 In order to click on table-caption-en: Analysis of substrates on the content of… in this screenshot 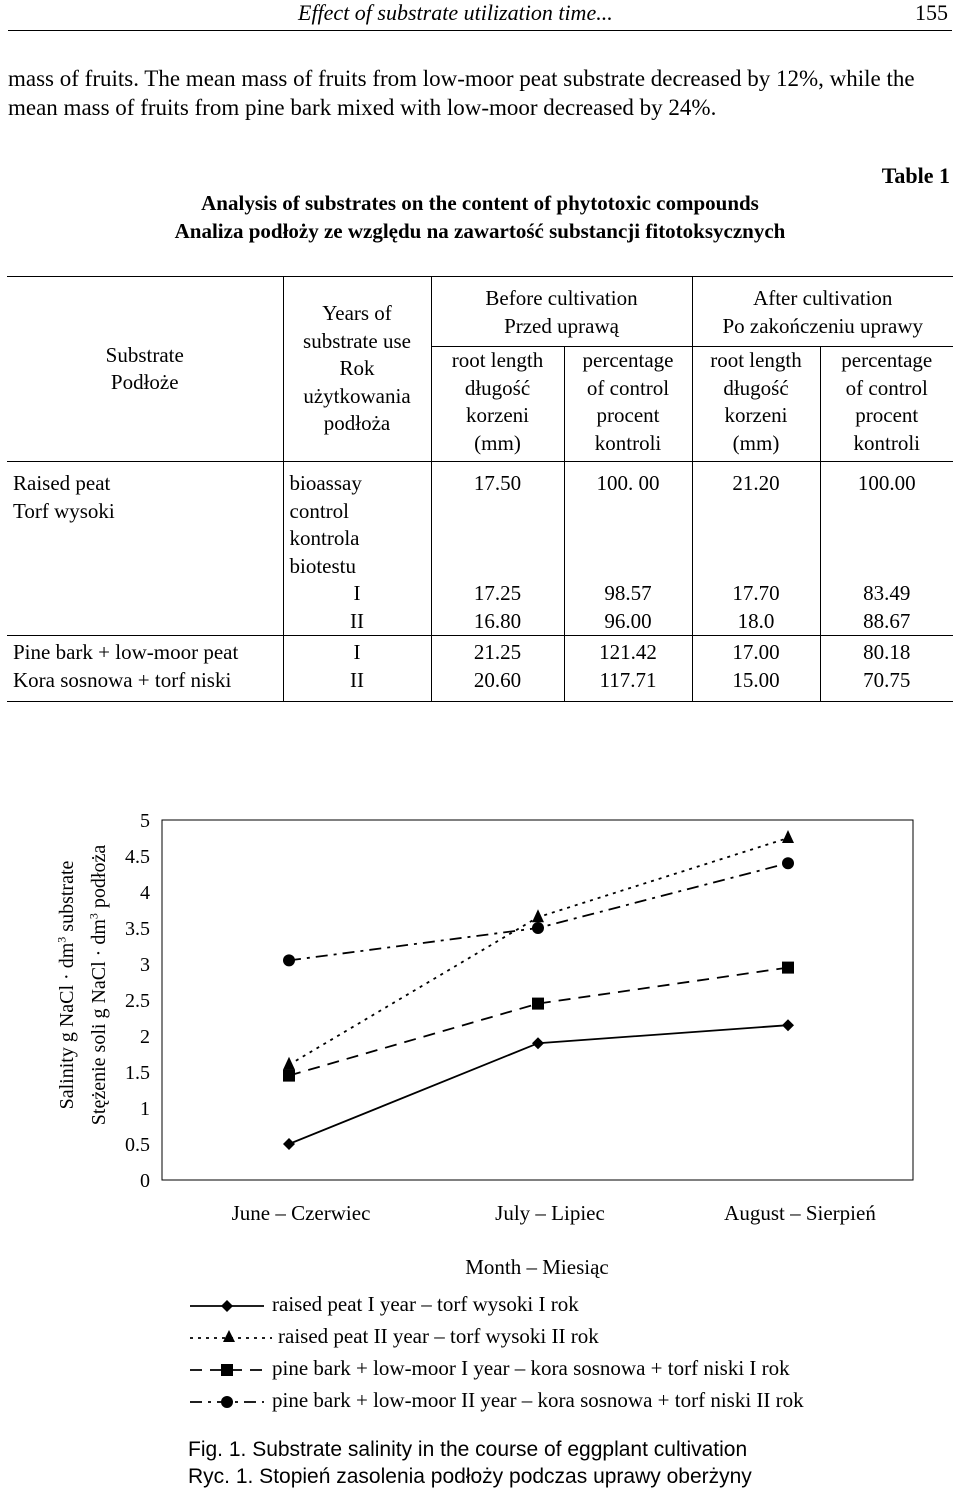, I will do `click(480, 203)`.